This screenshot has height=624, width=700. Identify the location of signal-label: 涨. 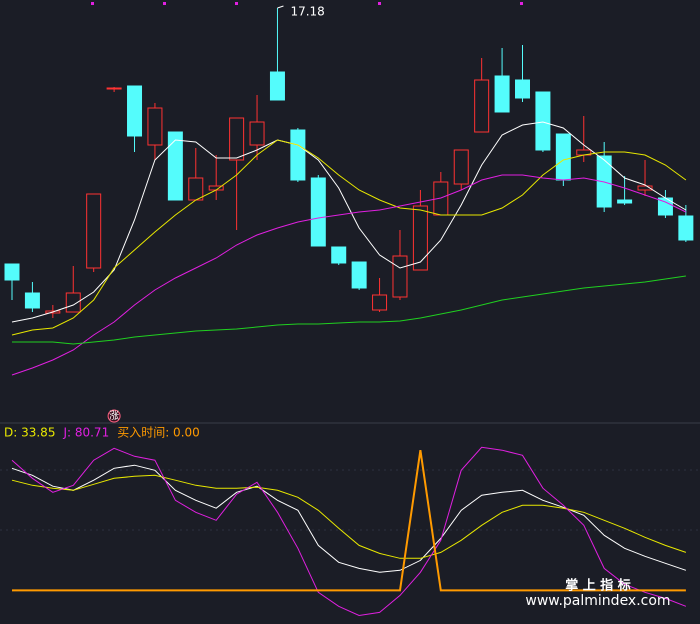
(114, 416).